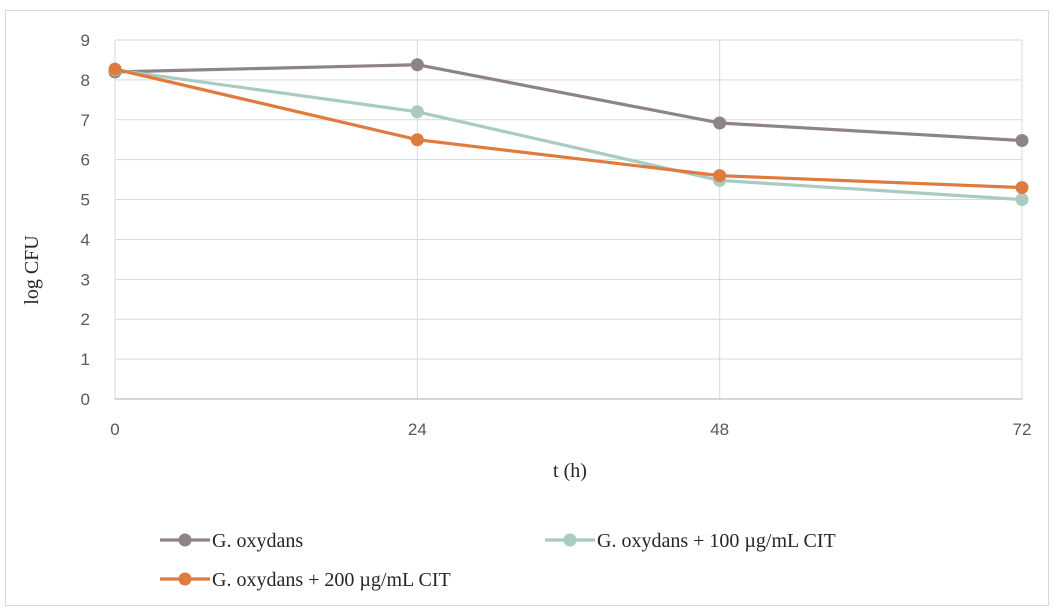 This screenshot has width=1054, height=610. Describe the element at coordinates (417, 429) in the screenshot. I see `x-tick-label: 24` at that location.